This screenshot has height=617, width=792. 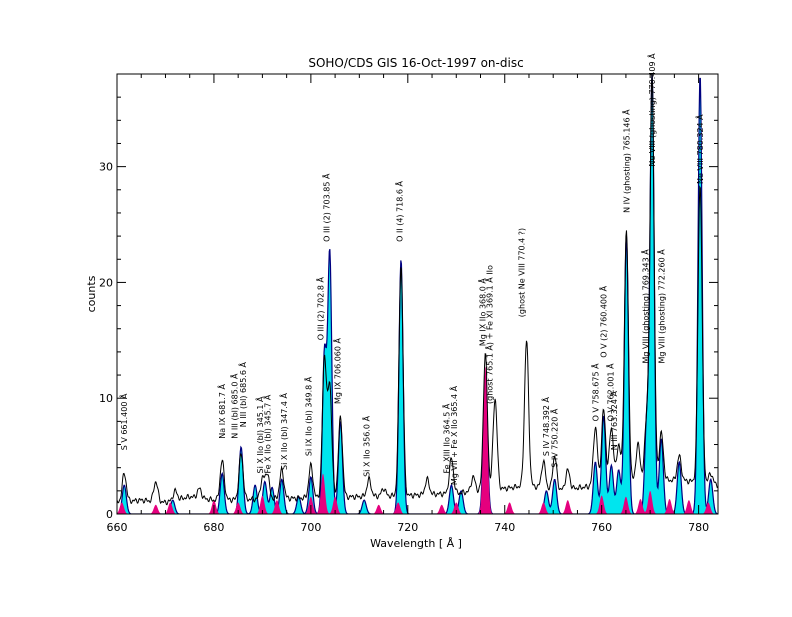 What do you see at coordinates (106, 167) in the screenshot?
I see `y-tick-label: 30` at bounding box center [106, 167].